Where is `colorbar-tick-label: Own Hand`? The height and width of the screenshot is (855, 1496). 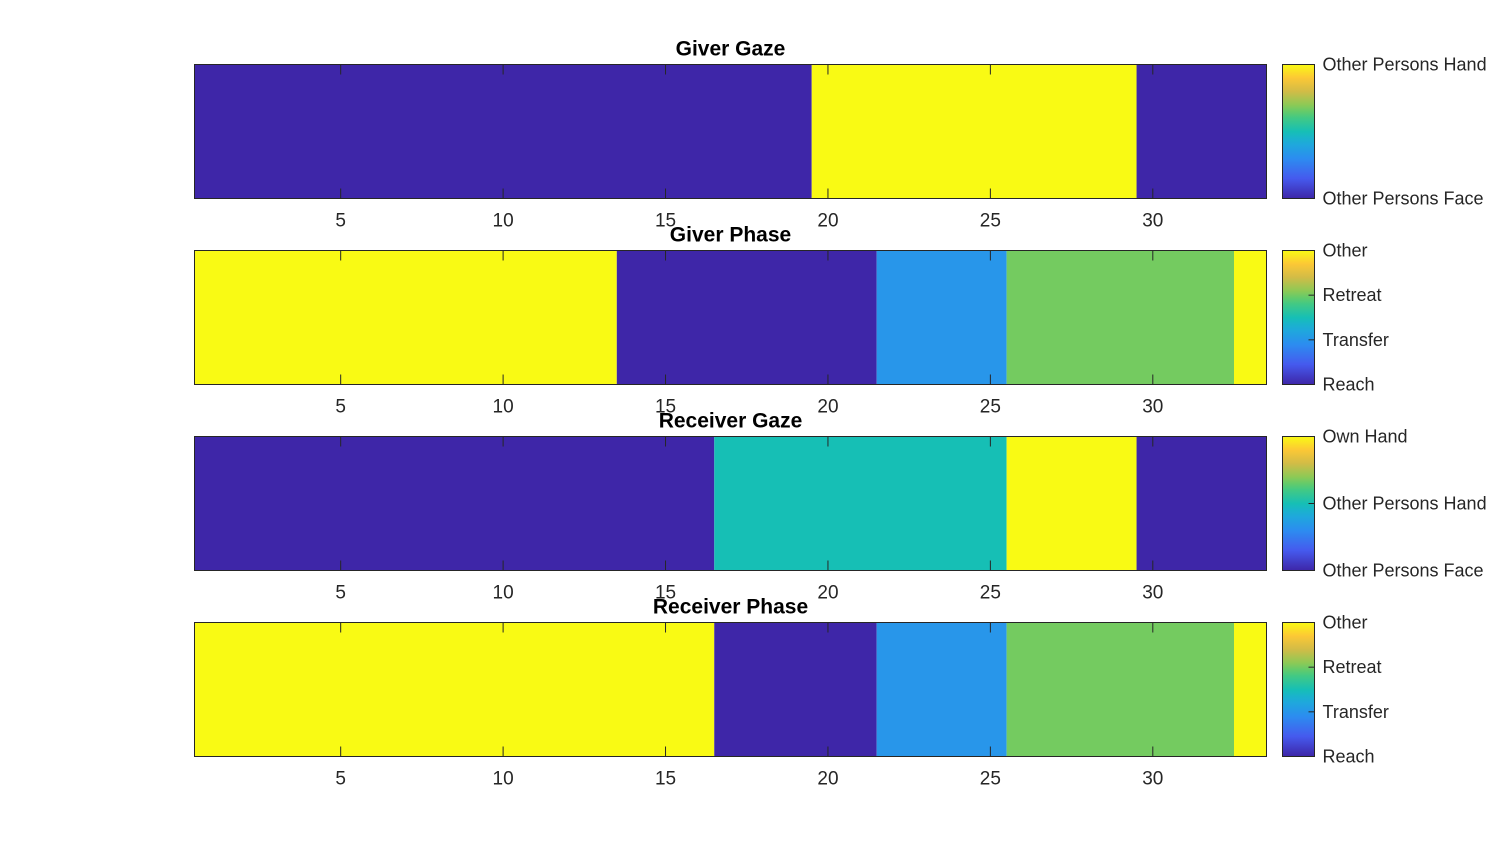 colorbar-tick-label: Own Hand is located at coordinates (1365, 437).